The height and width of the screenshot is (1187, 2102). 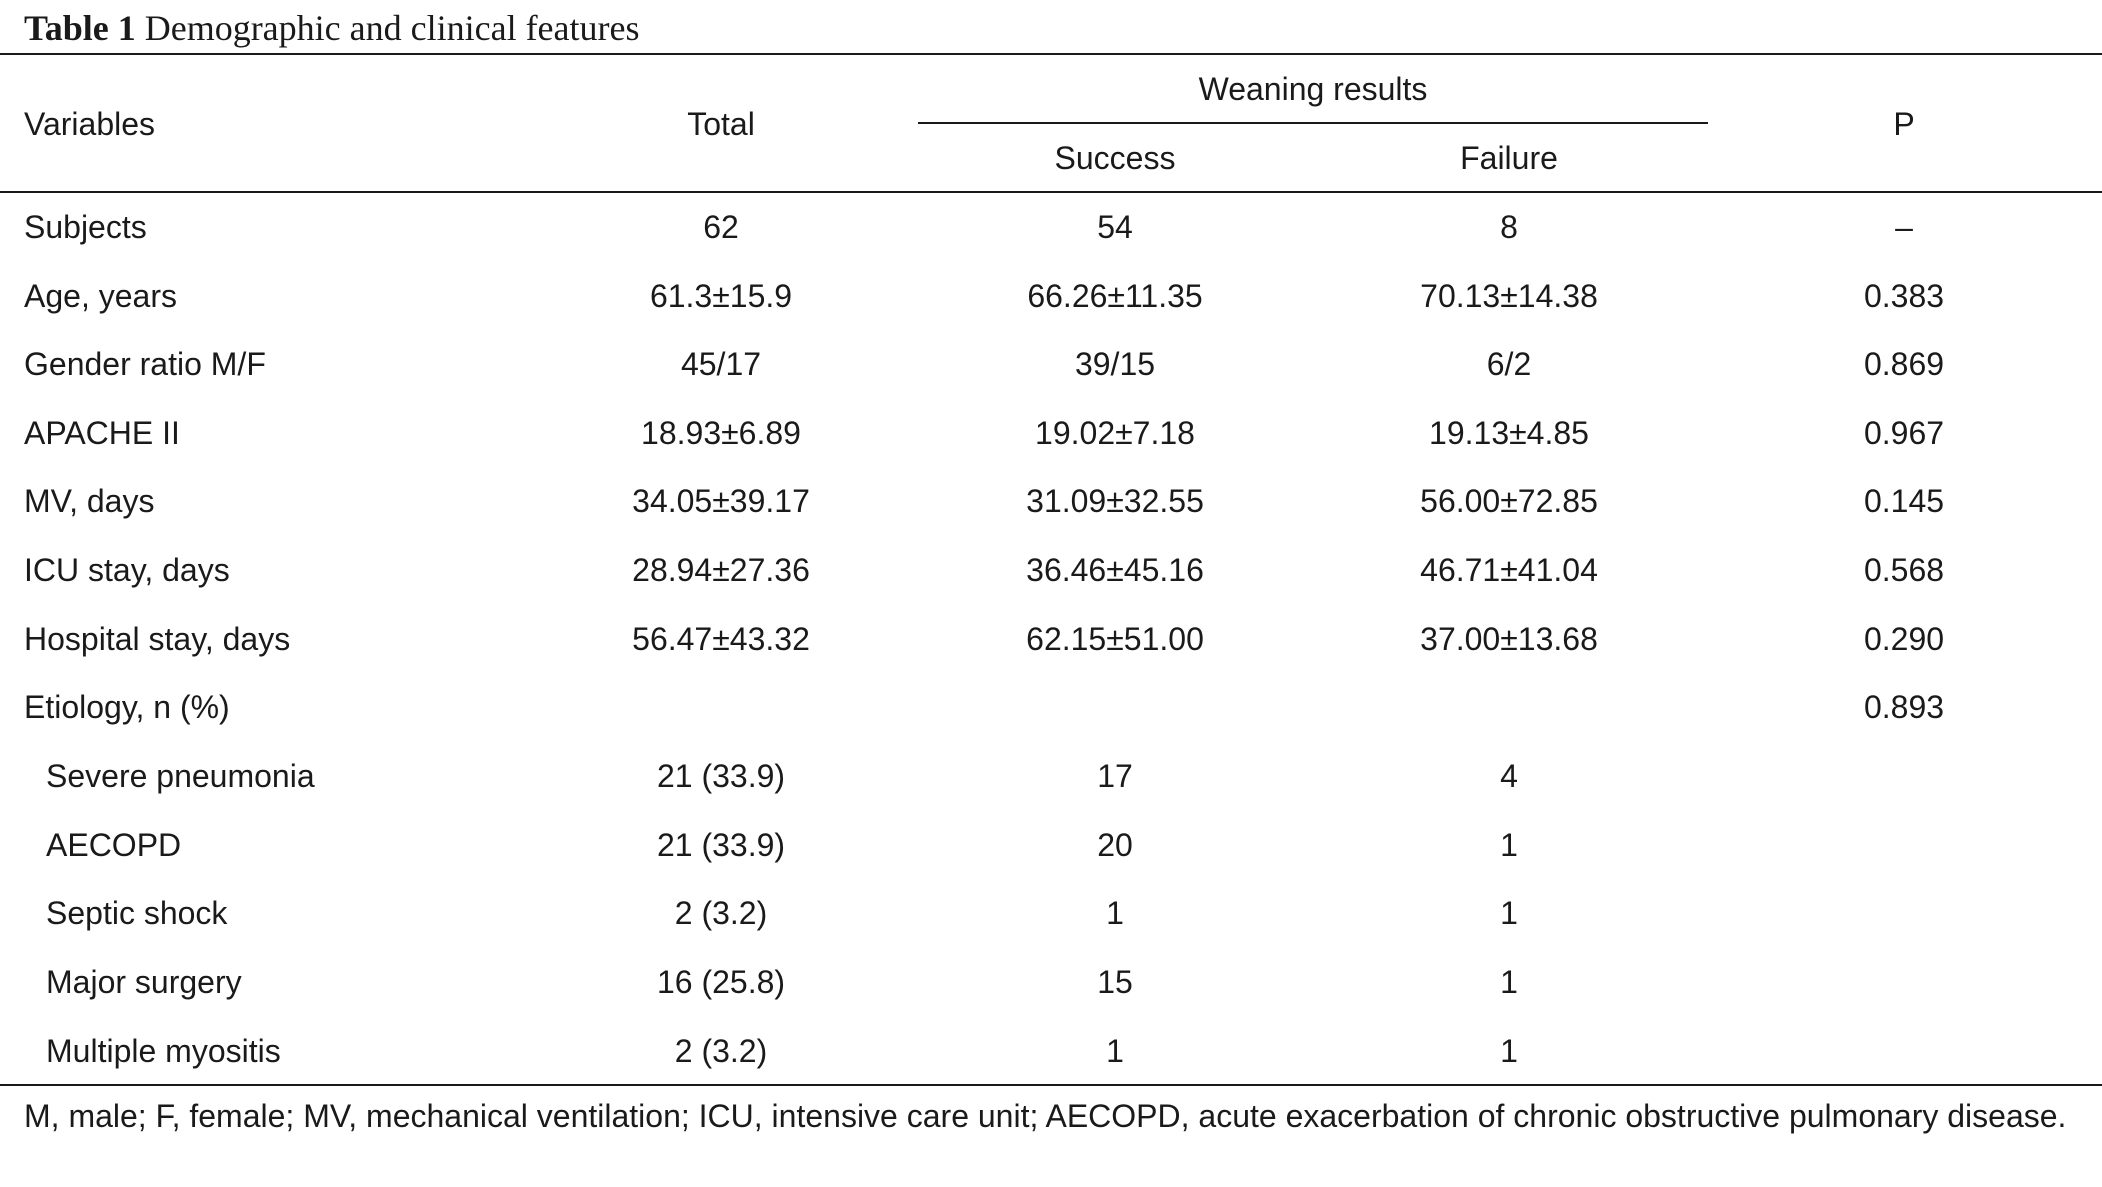 I want to click on row-p: 0.145, so click(x=1904, y=501).